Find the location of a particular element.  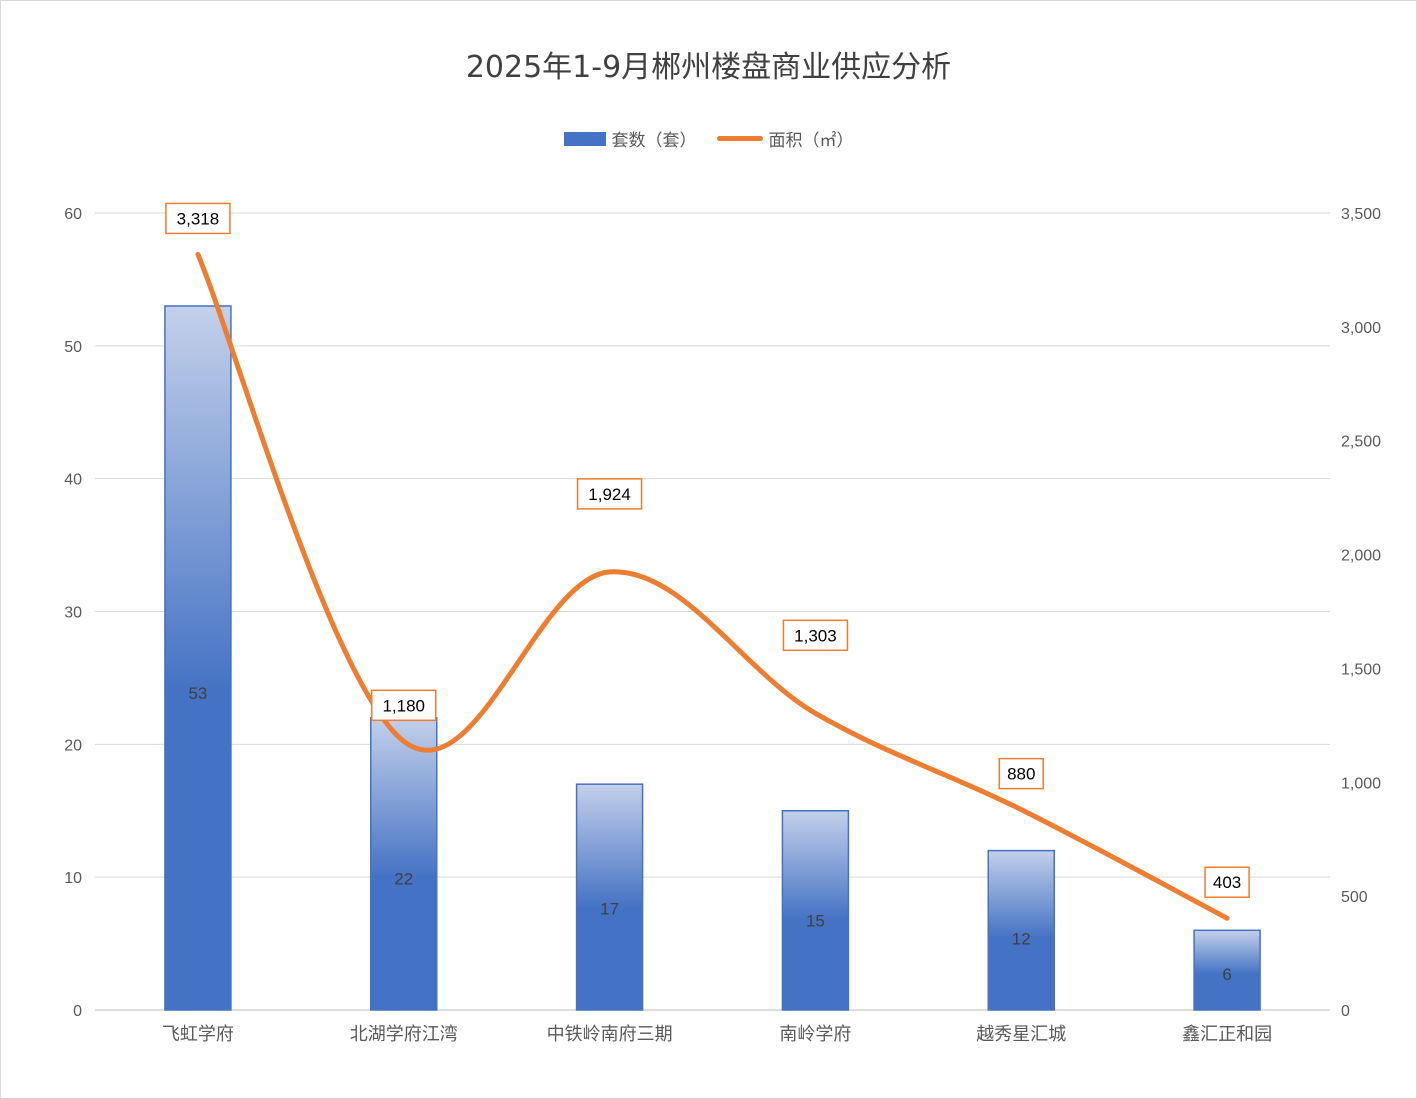

line-value-label: 1,924 is located at coordinates (609, 494).